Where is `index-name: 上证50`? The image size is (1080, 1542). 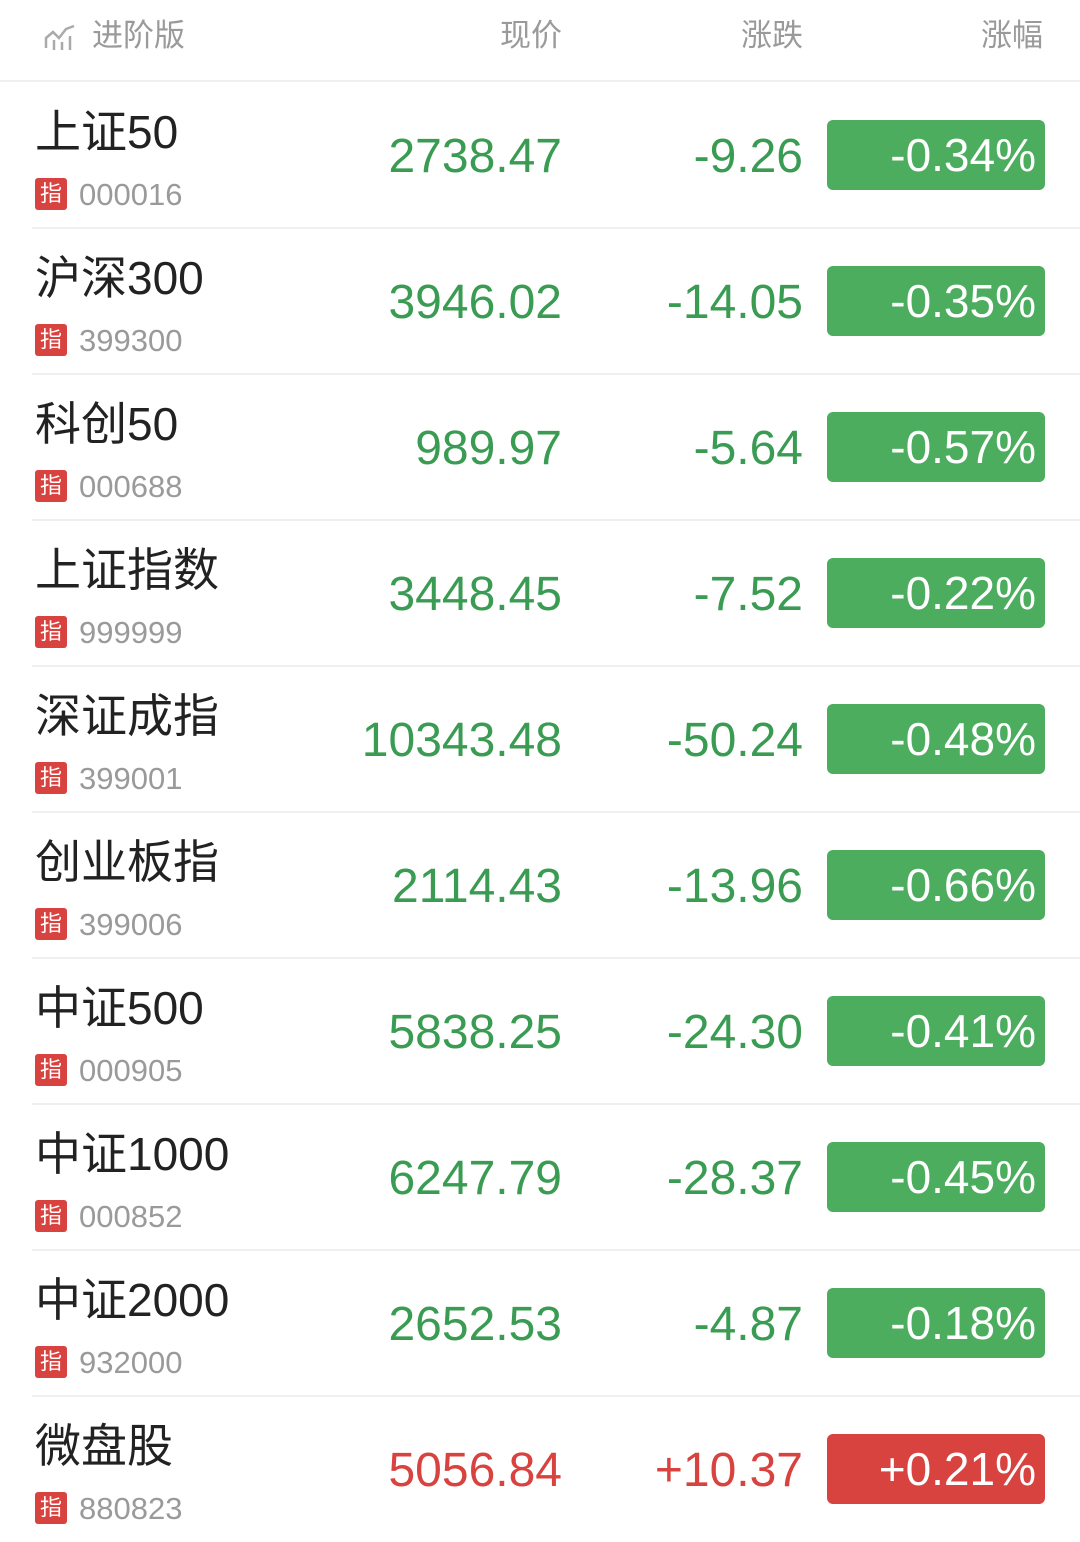 index-name: 上证50 is located at coordinates (107, 132).